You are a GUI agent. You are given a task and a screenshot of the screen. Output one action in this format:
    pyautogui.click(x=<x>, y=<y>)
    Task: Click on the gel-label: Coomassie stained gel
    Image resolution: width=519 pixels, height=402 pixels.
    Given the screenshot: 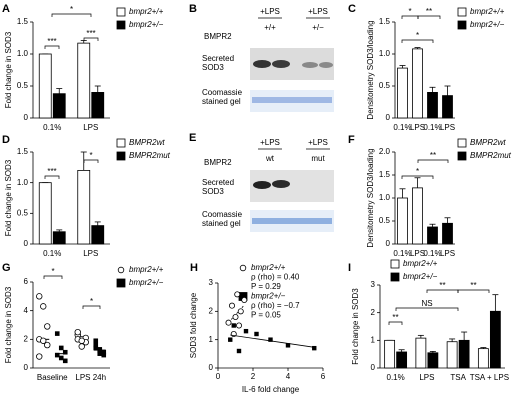 What is the action you would take?
    pyautogui.click(x=222, y=97)
    